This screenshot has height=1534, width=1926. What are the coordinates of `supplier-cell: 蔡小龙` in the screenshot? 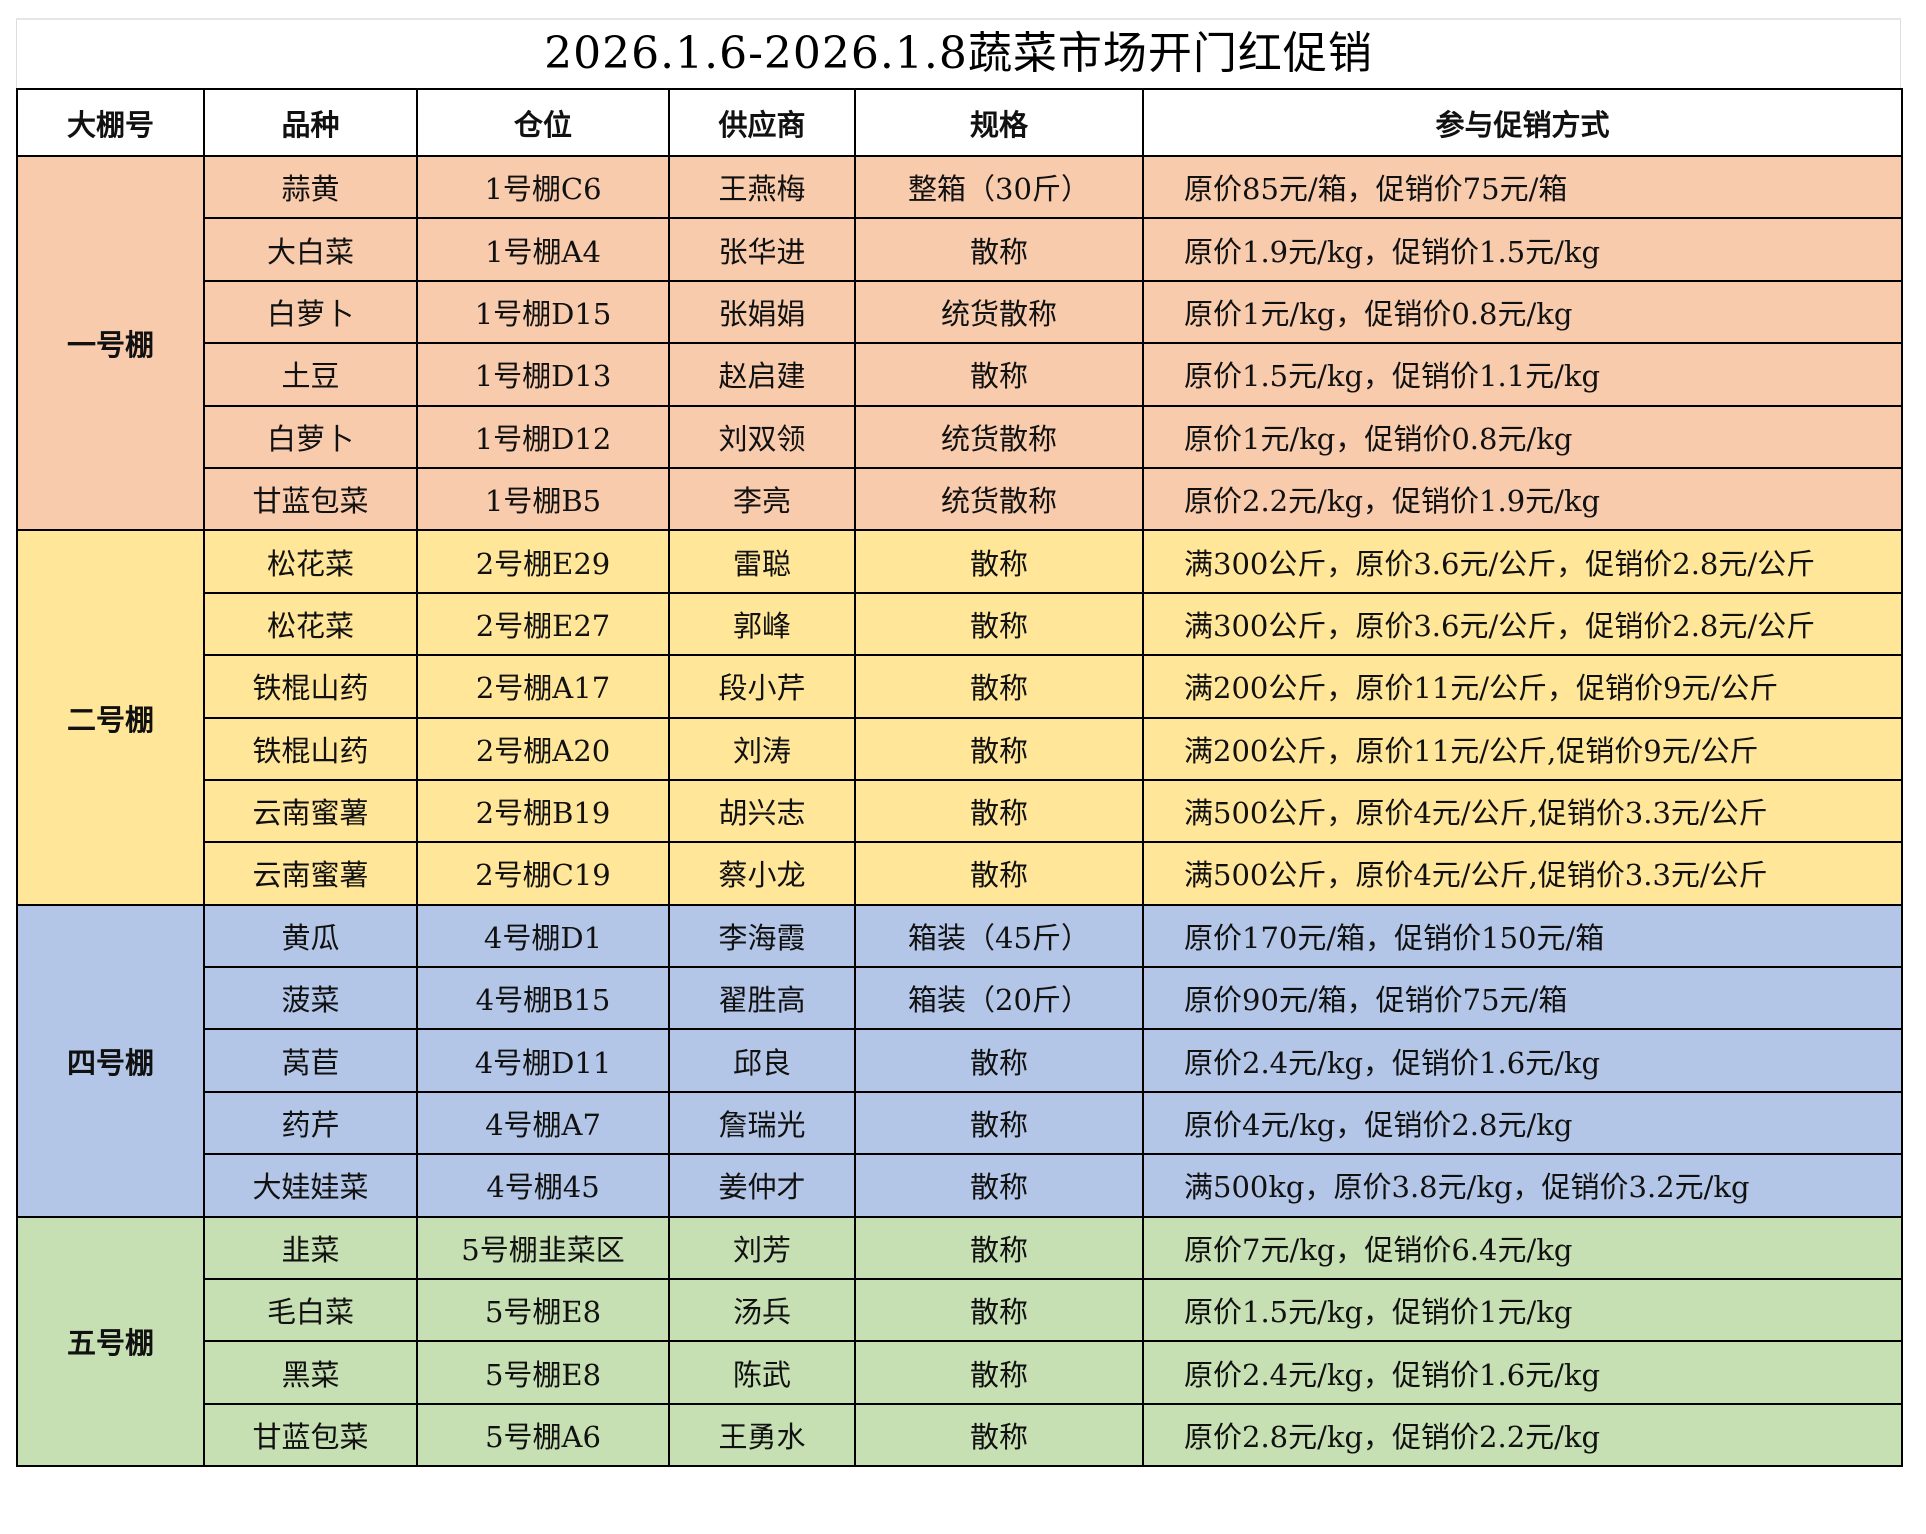 It's located at (762, 873).